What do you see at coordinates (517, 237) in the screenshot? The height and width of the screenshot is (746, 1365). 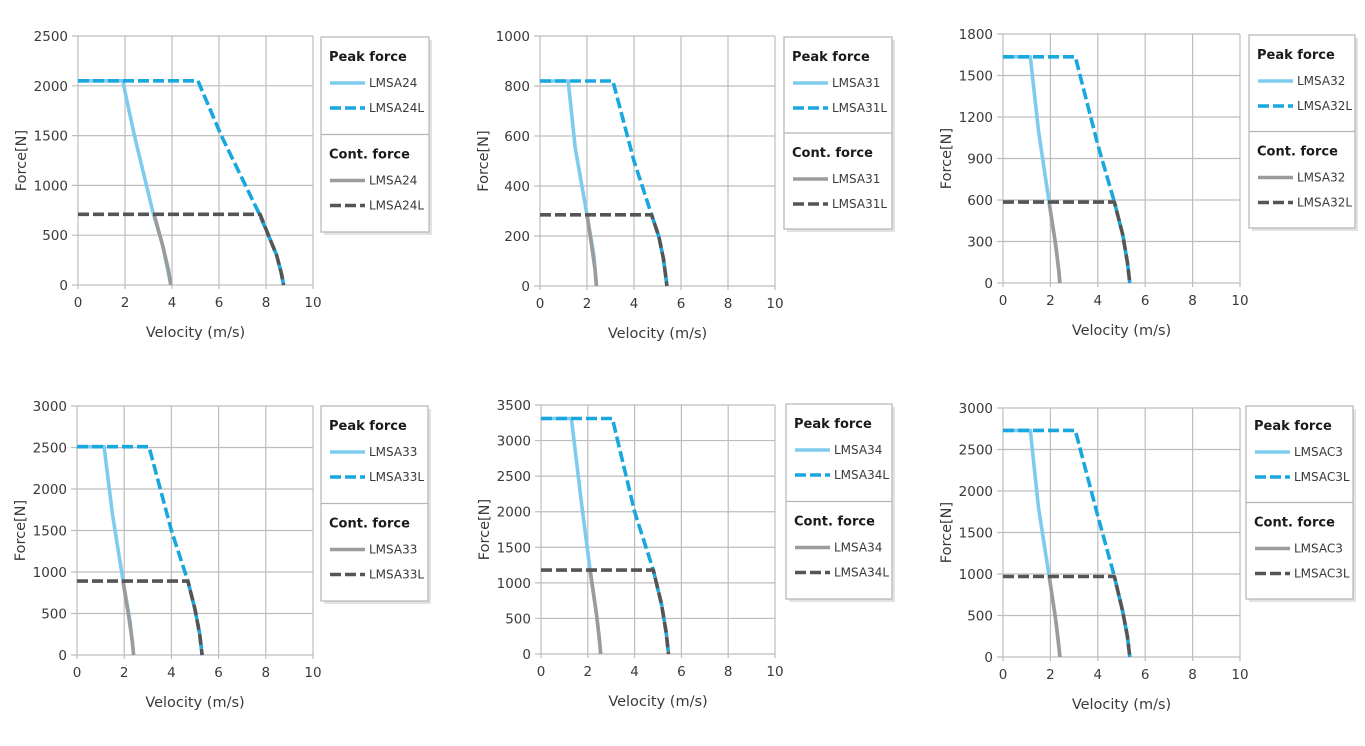 I see `y-tick-label: 200` at bounding box center [517, 237].